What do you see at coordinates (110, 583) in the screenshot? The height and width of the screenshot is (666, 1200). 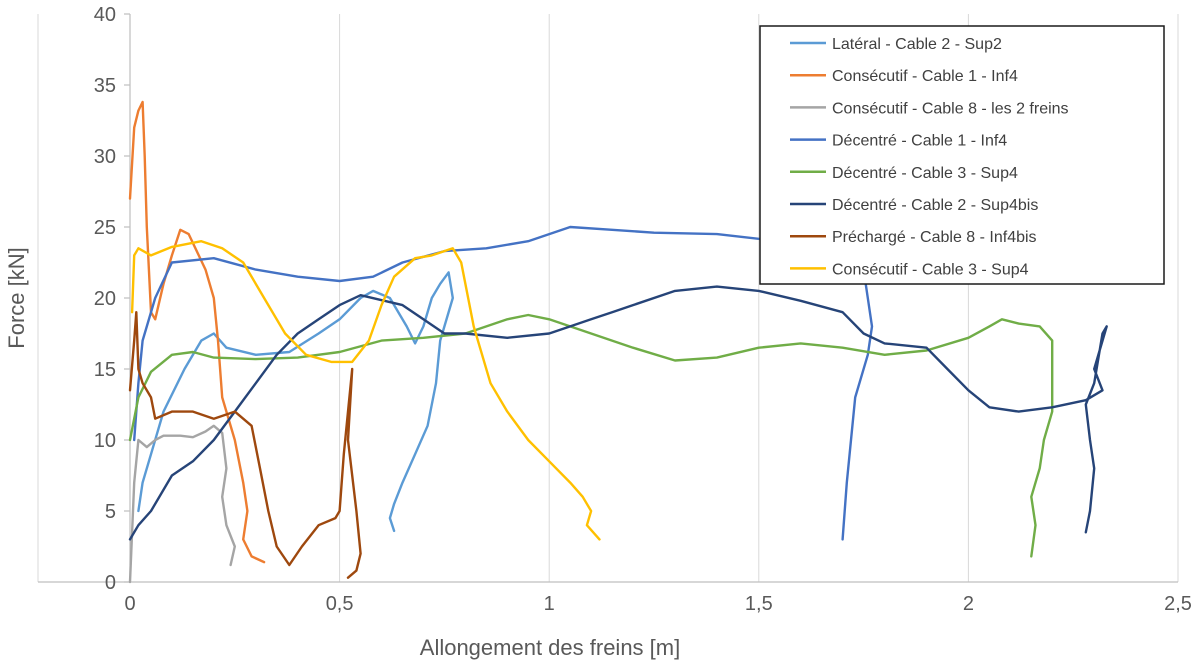 I see `y-tick-label: 0` at bounding box center [110, 583].